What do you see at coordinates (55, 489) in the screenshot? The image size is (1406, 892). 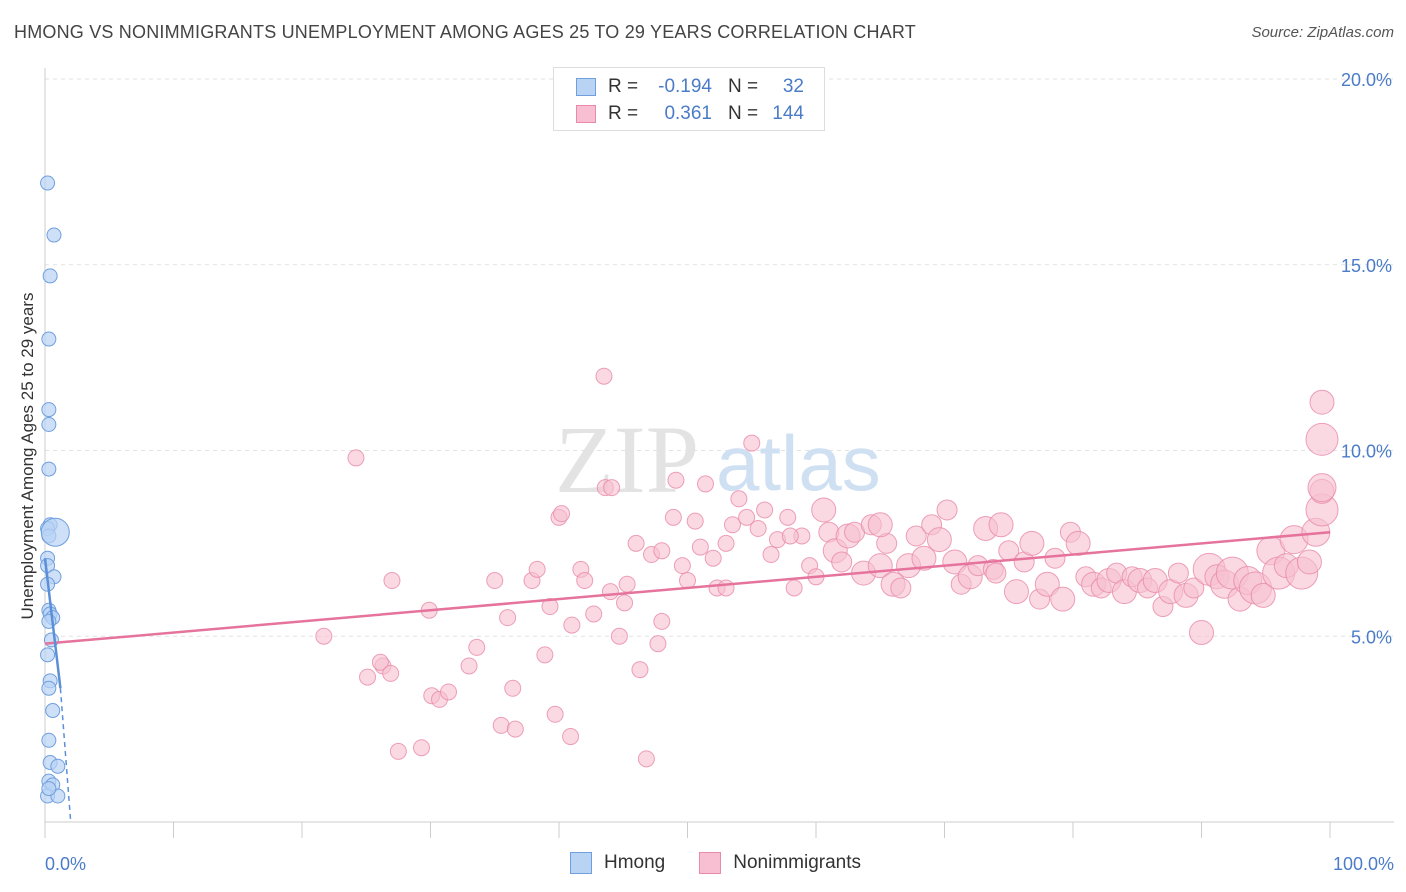 I see `hmong-points` at bounding box center [55, 489].